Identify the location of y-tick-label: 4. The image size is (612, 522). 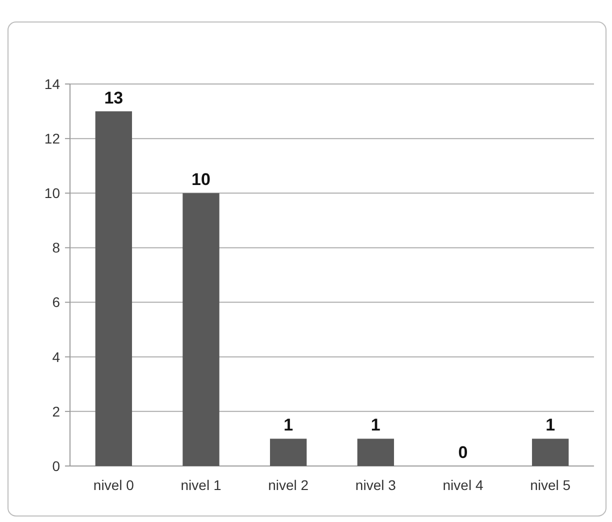
(56, 356).